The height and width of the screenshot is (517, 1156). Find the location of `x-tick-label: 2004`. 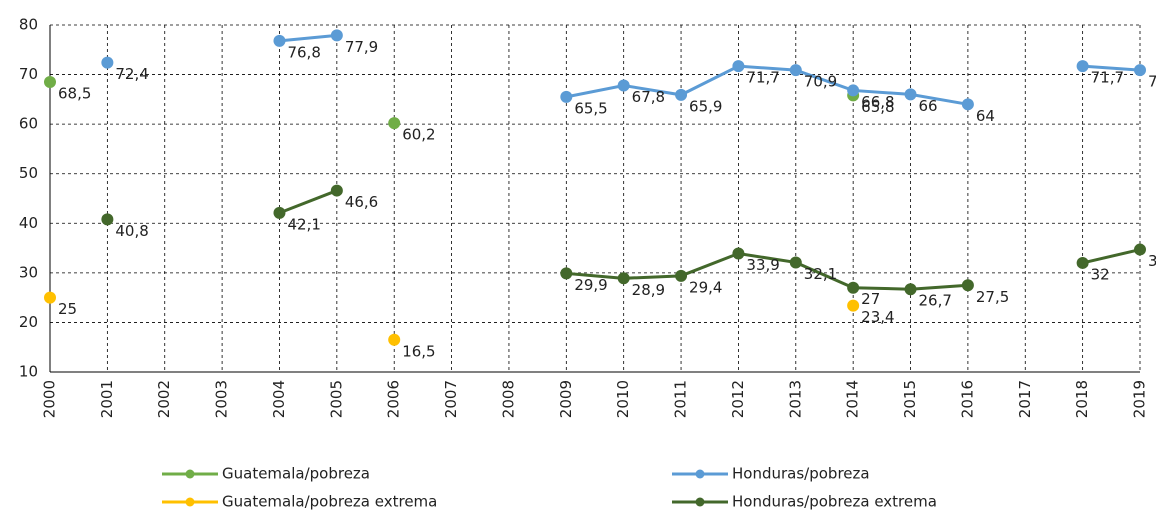

x-tick-label: 2004 is located at coordinates (279, 399).